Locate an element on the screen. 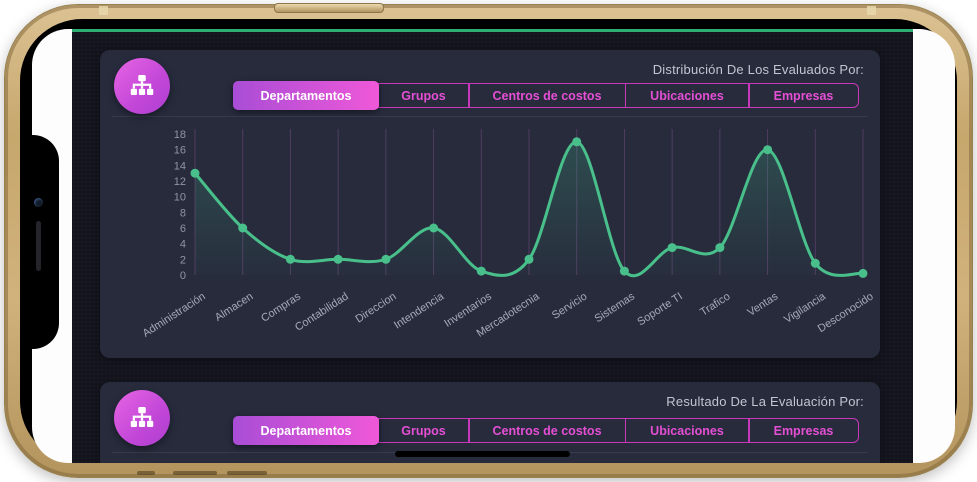  y-tick-label: 2 is located at coordinates (183, 260).